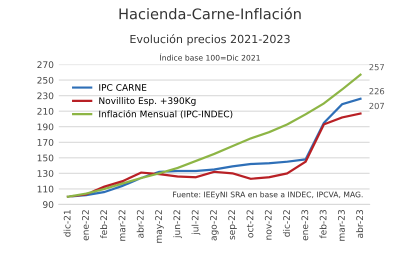 The image size is (420, 269). What do you see at coordinates (85, 225) in the screenshot?
I see `x-tick-label: ene-22` at bounding box center [85, 225].